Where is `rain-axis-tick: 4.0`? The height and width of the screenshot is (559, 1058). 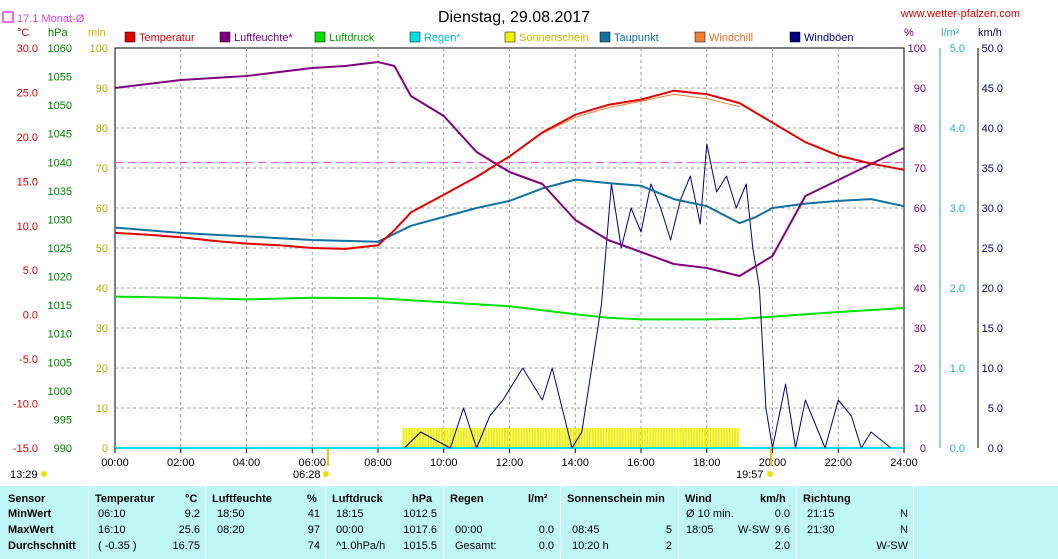
rain-axis-tick: 4.0 is located at coordinates (957, 129).